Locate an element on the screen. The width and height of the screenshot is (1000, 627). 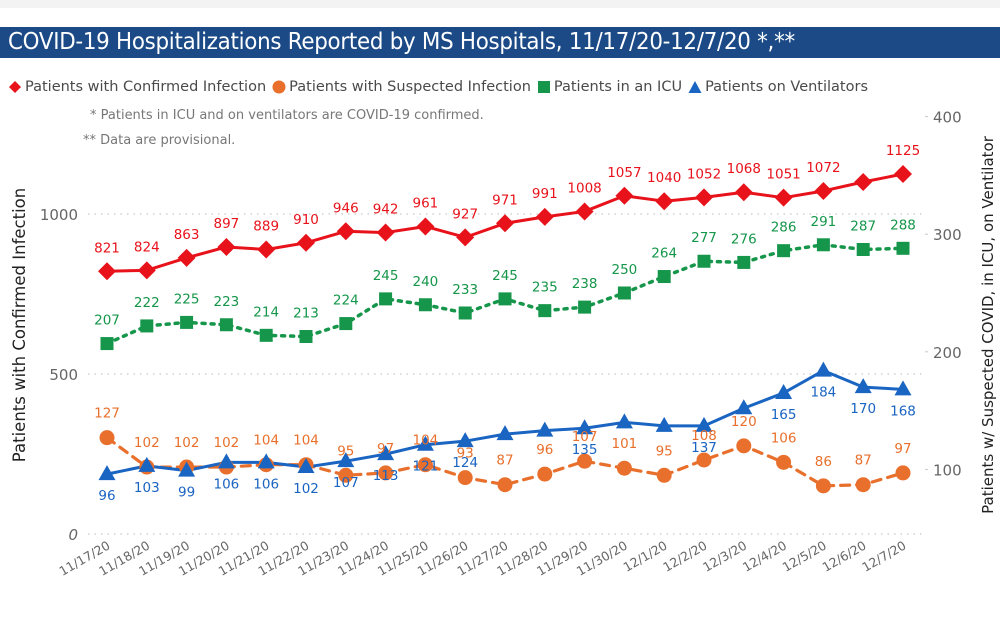
data-label-confirmed: 971 is located at coordinates (505, 200).